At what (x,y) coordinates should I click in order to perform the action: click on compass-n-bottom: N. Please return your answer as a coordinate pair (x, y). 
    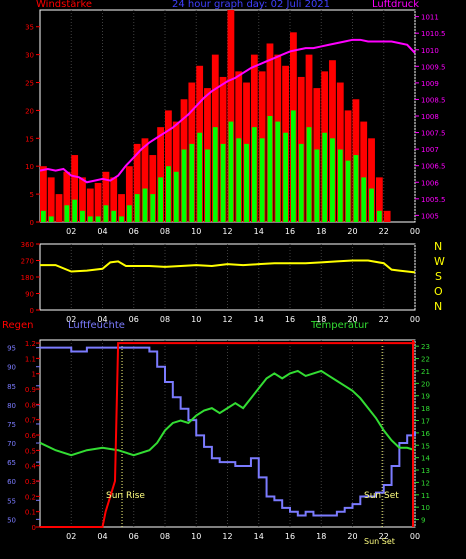
    Looking at the image, I should click on (438, 306).